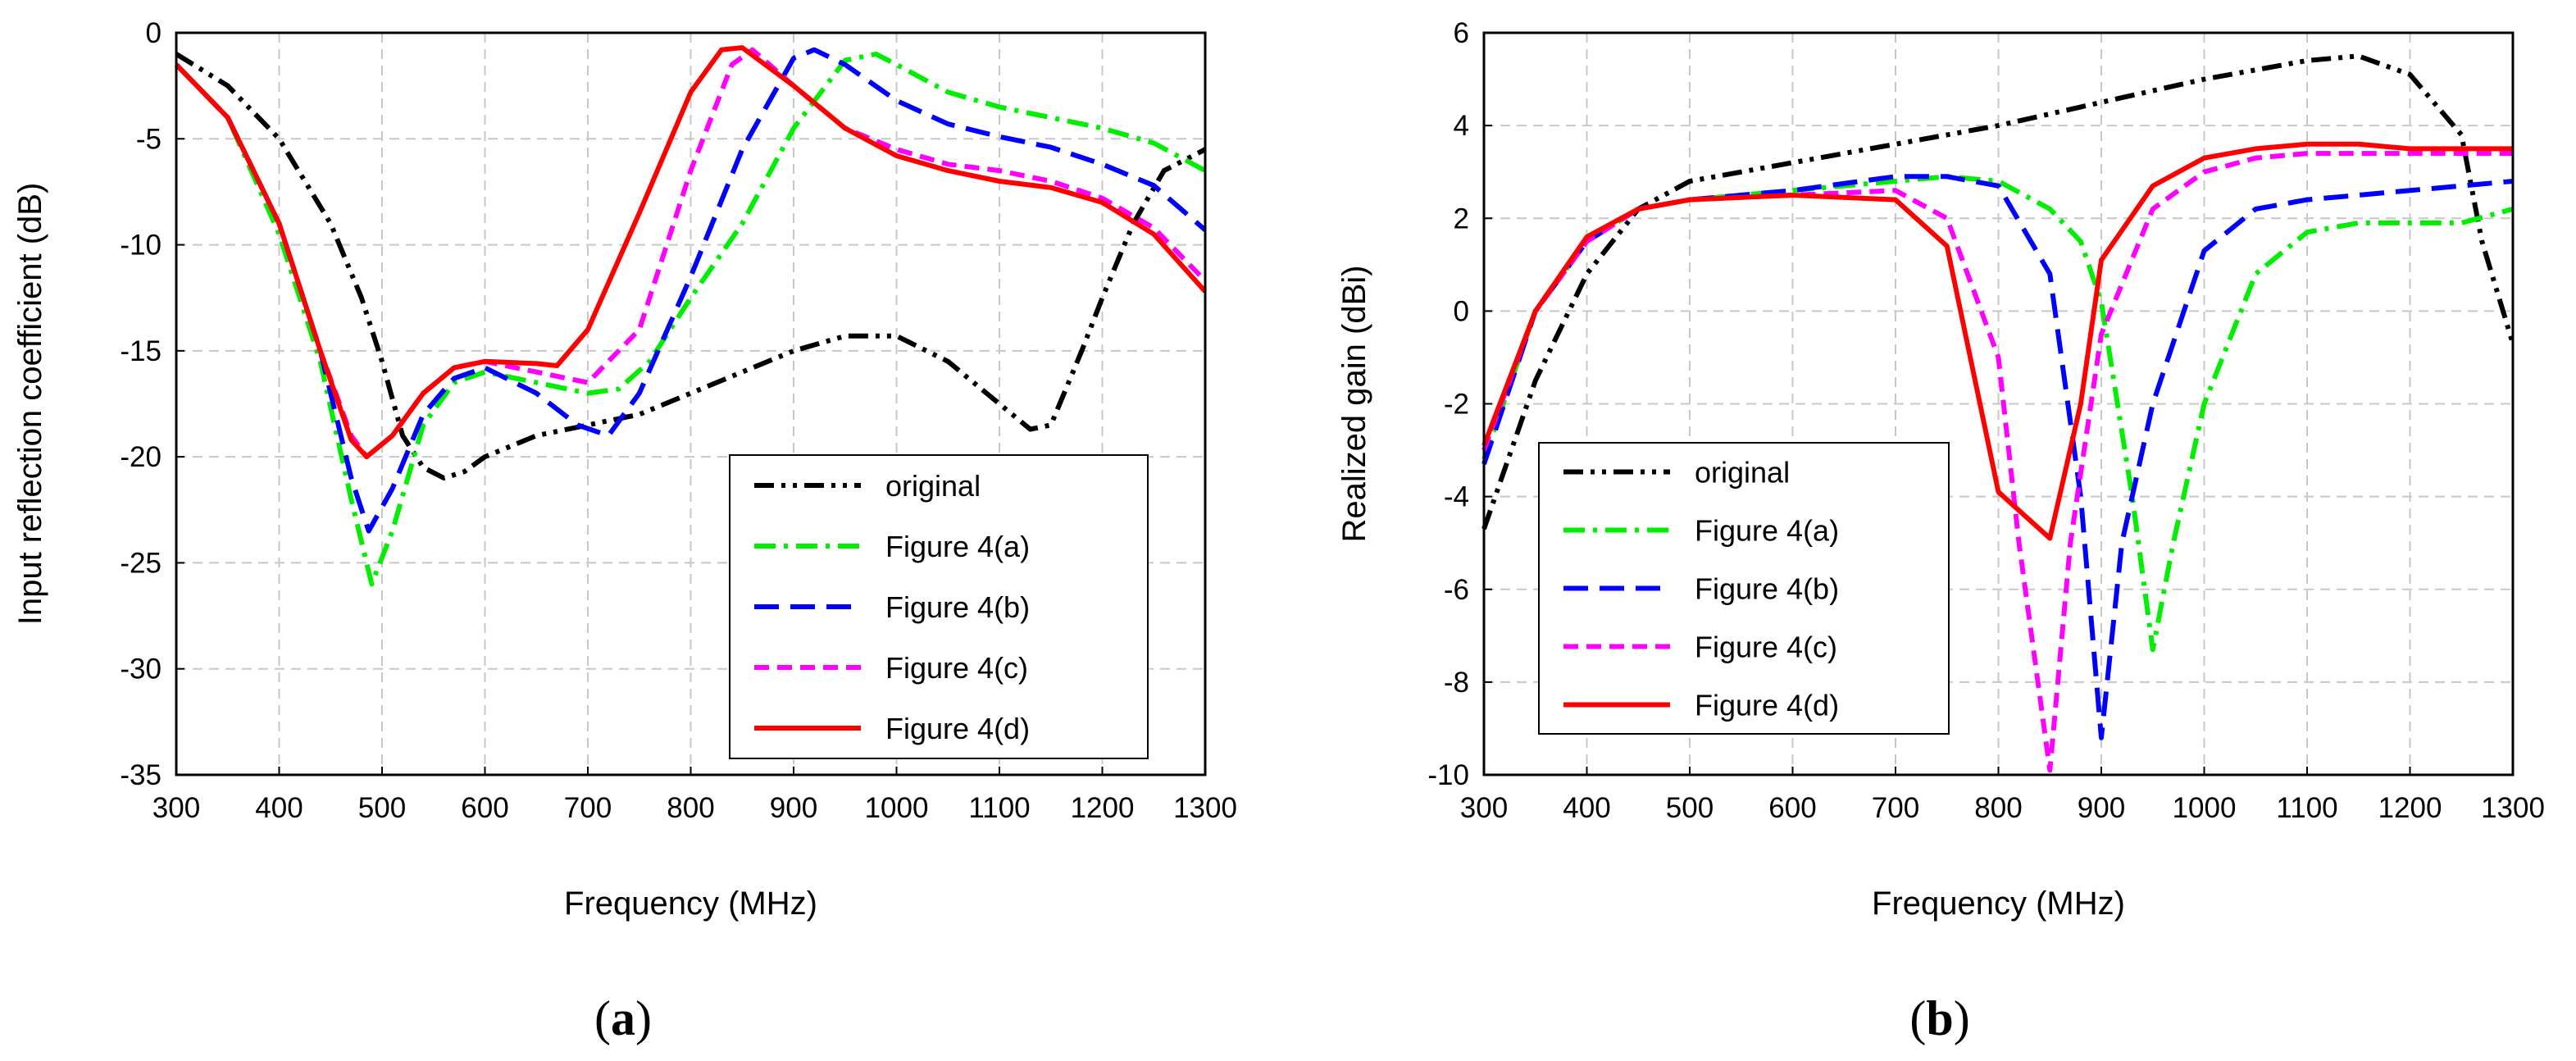 This screenshot has height=1061, width=2576. Describe the element at coordinates (141, 669) in the screenshot. I see `y-tick-label: -30` at that location.